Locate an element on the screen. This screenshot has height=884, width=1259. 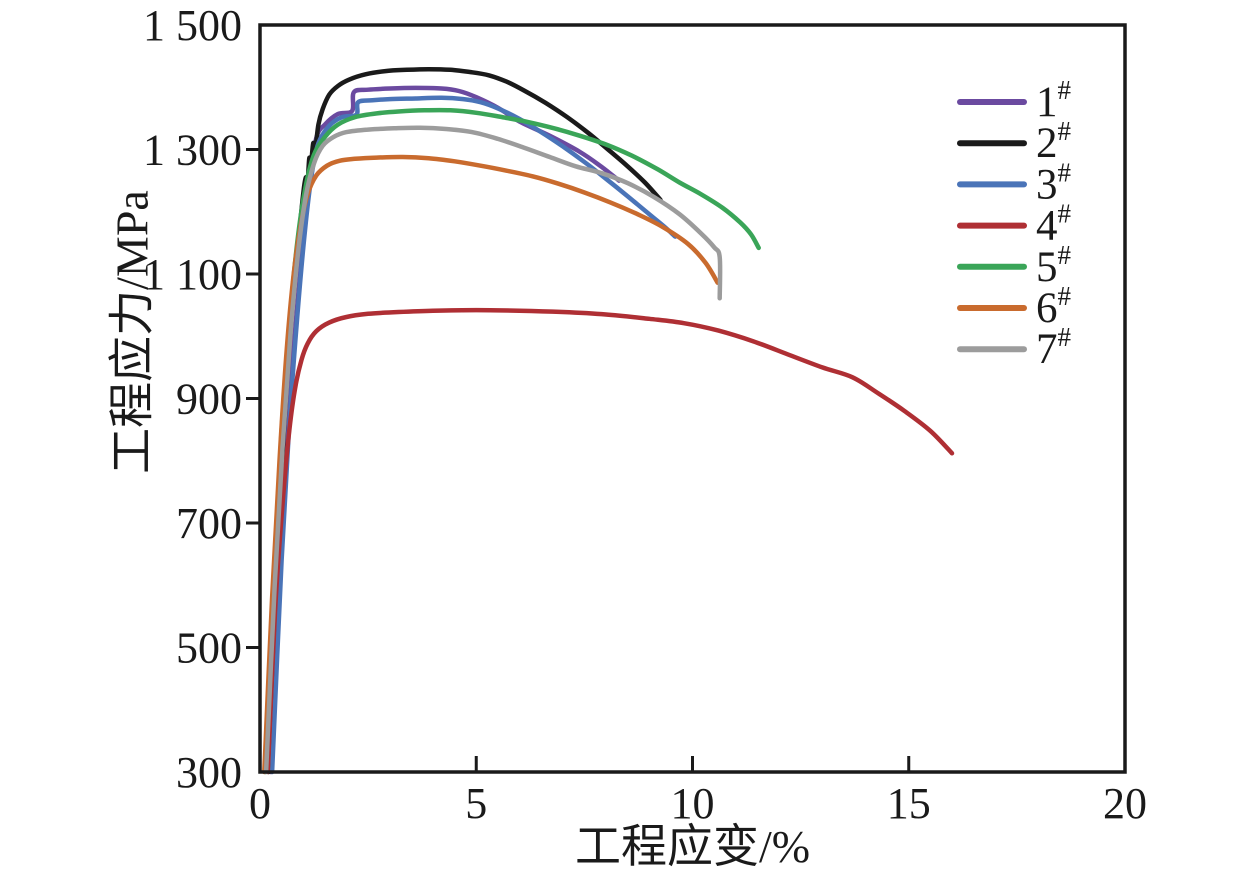
y-tick-label-900: 900 is located at coordinates (209, 399).